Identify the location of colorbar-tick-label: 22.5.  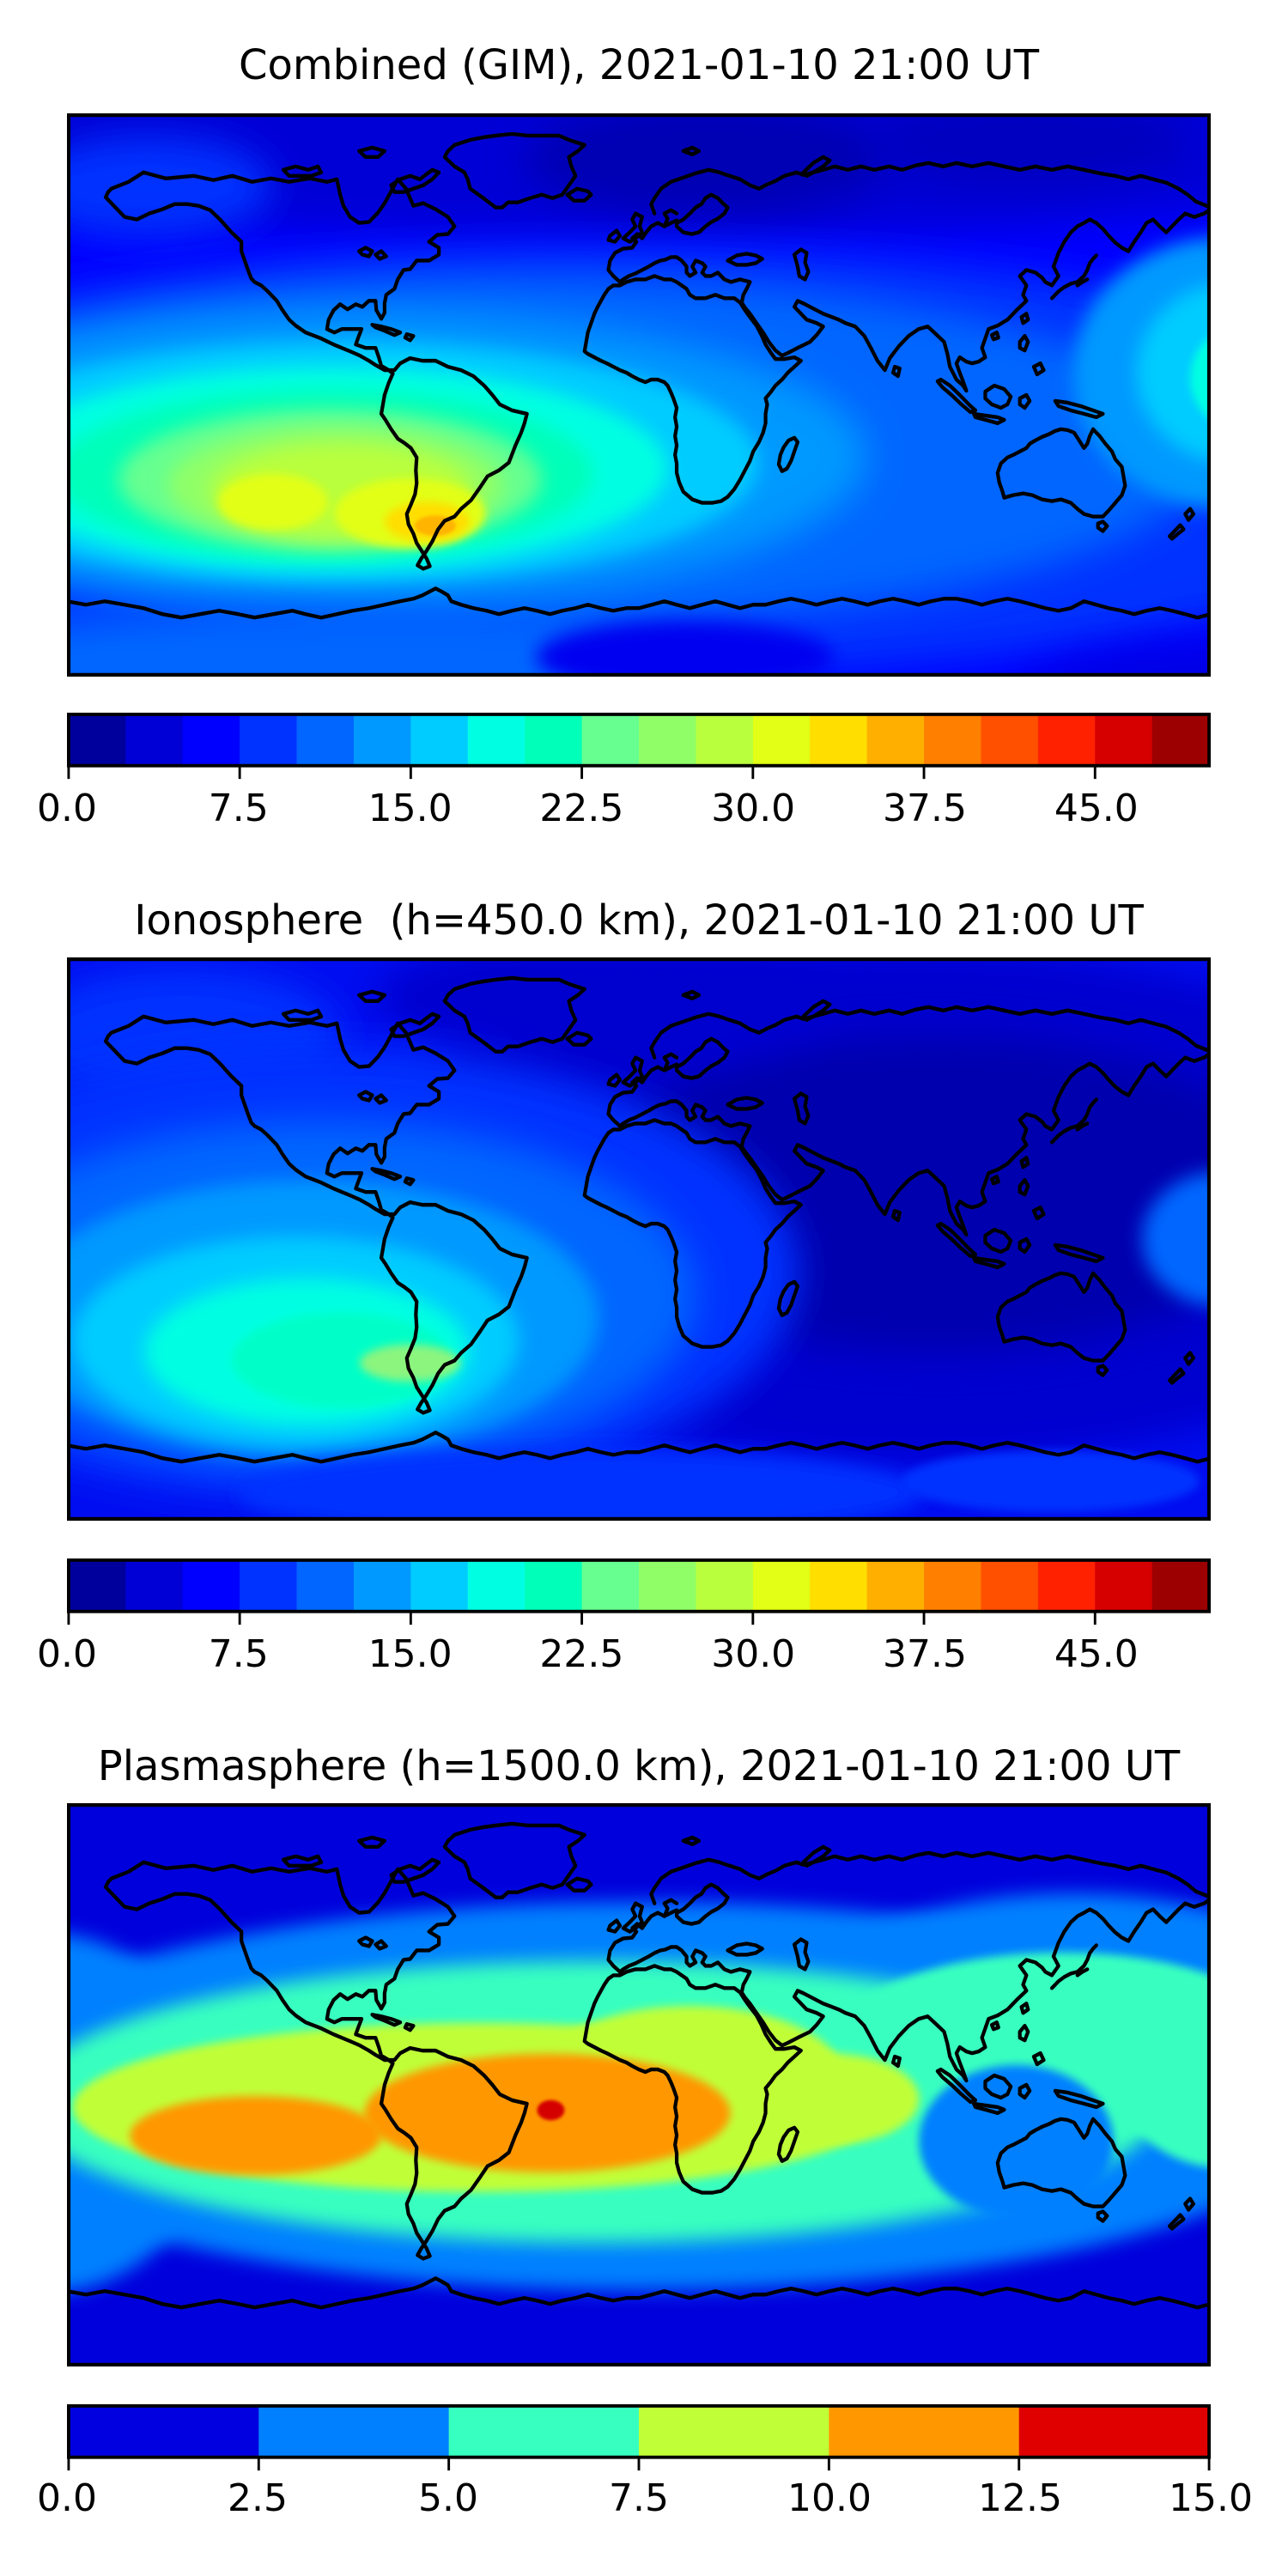
(581, 1654).